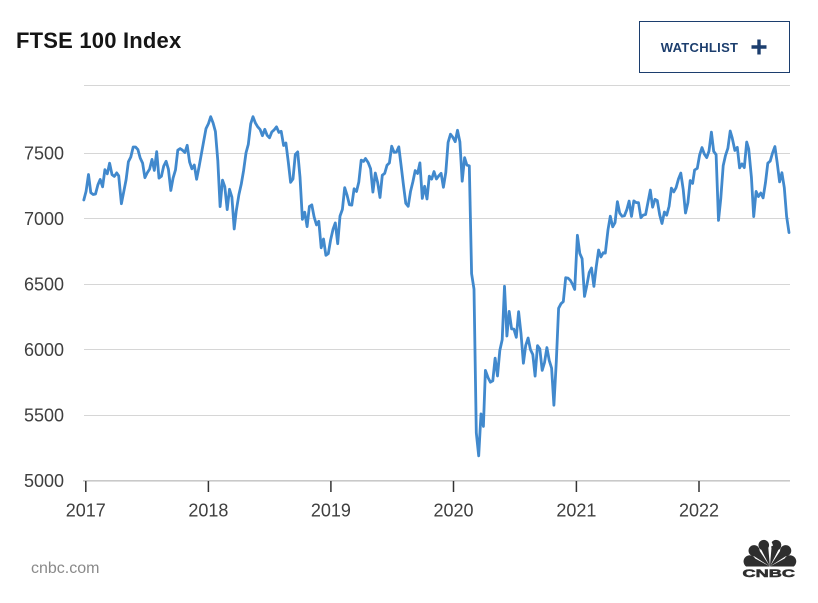  What do you see at coordinates (44, 481) in the screenshot?
I see `svg-text: 5000` at bounding box center [44, 481].